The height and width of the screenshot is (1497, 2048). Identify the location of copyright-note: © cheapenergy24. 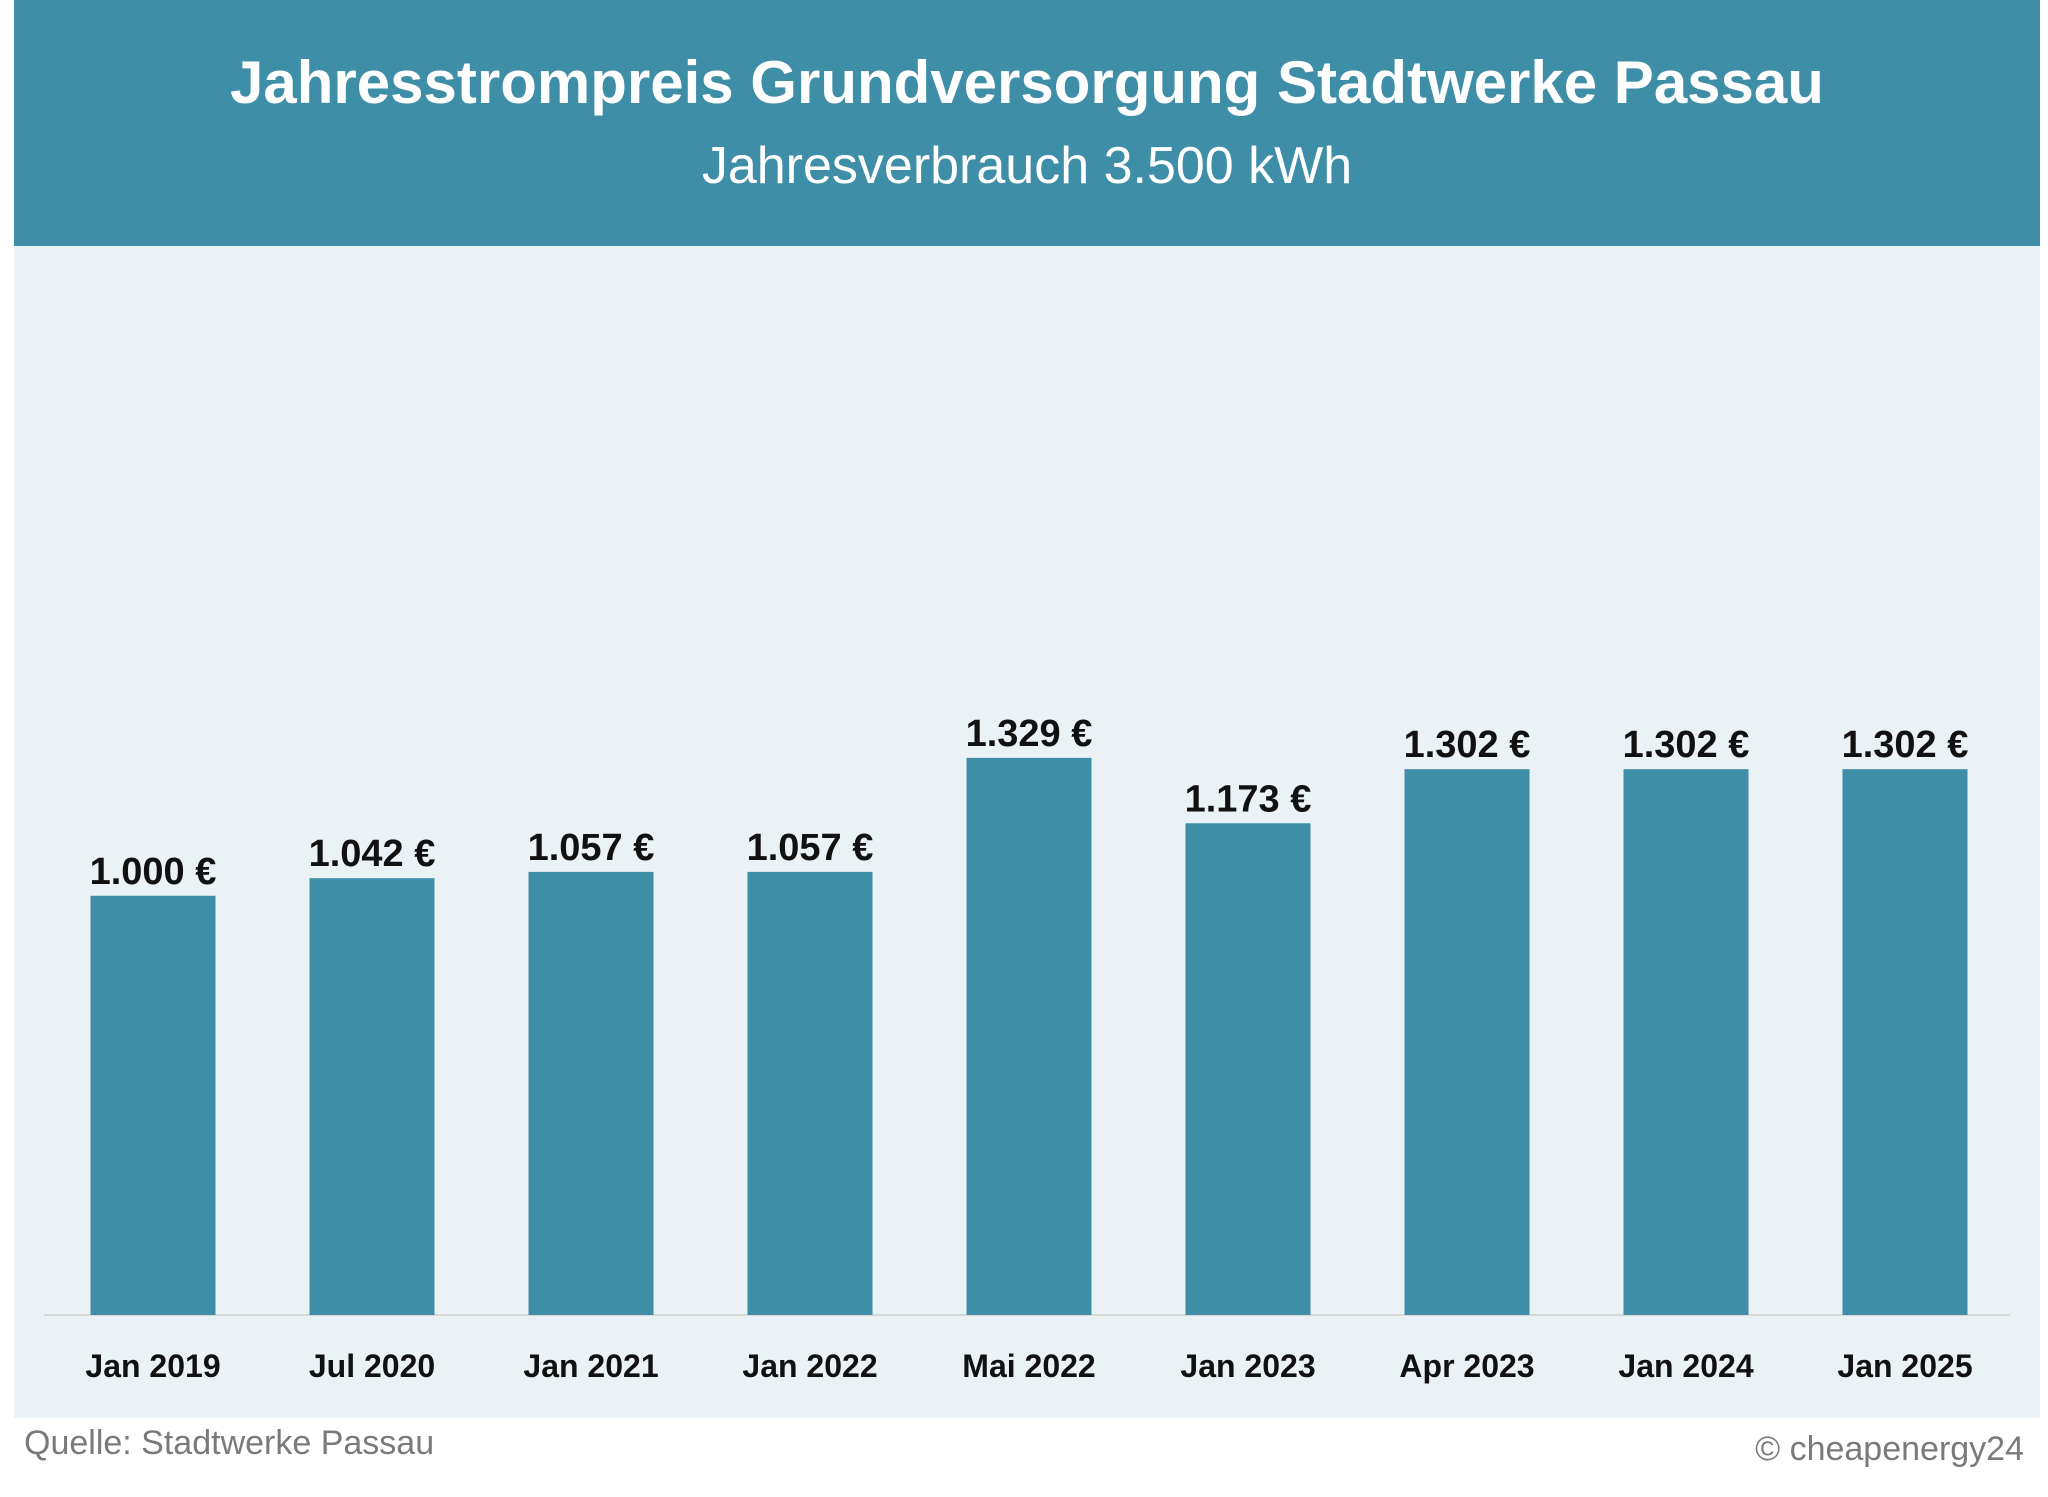
(1889, 1449).